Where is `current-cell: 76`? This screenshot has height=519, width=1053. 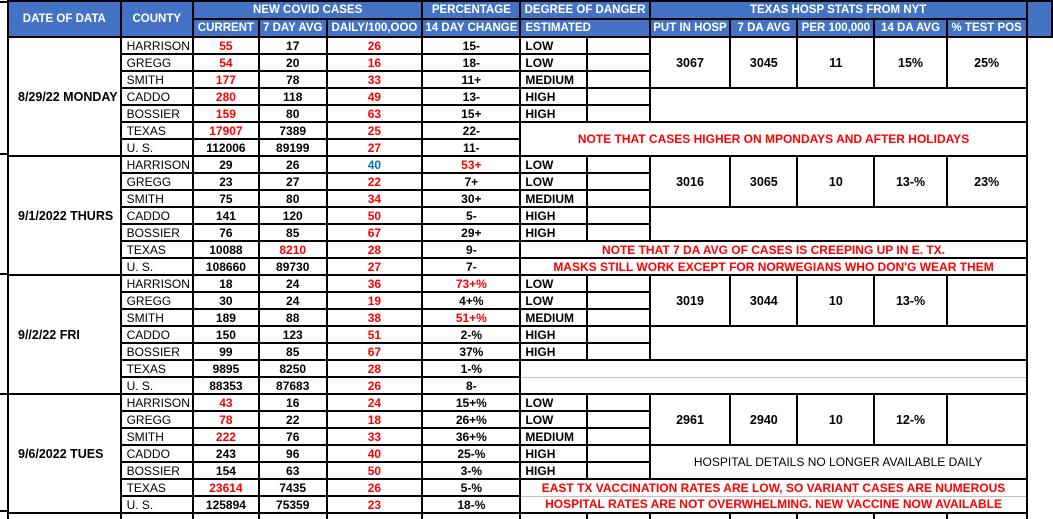
current-cell: 76 is located at coordinates (225, 232).